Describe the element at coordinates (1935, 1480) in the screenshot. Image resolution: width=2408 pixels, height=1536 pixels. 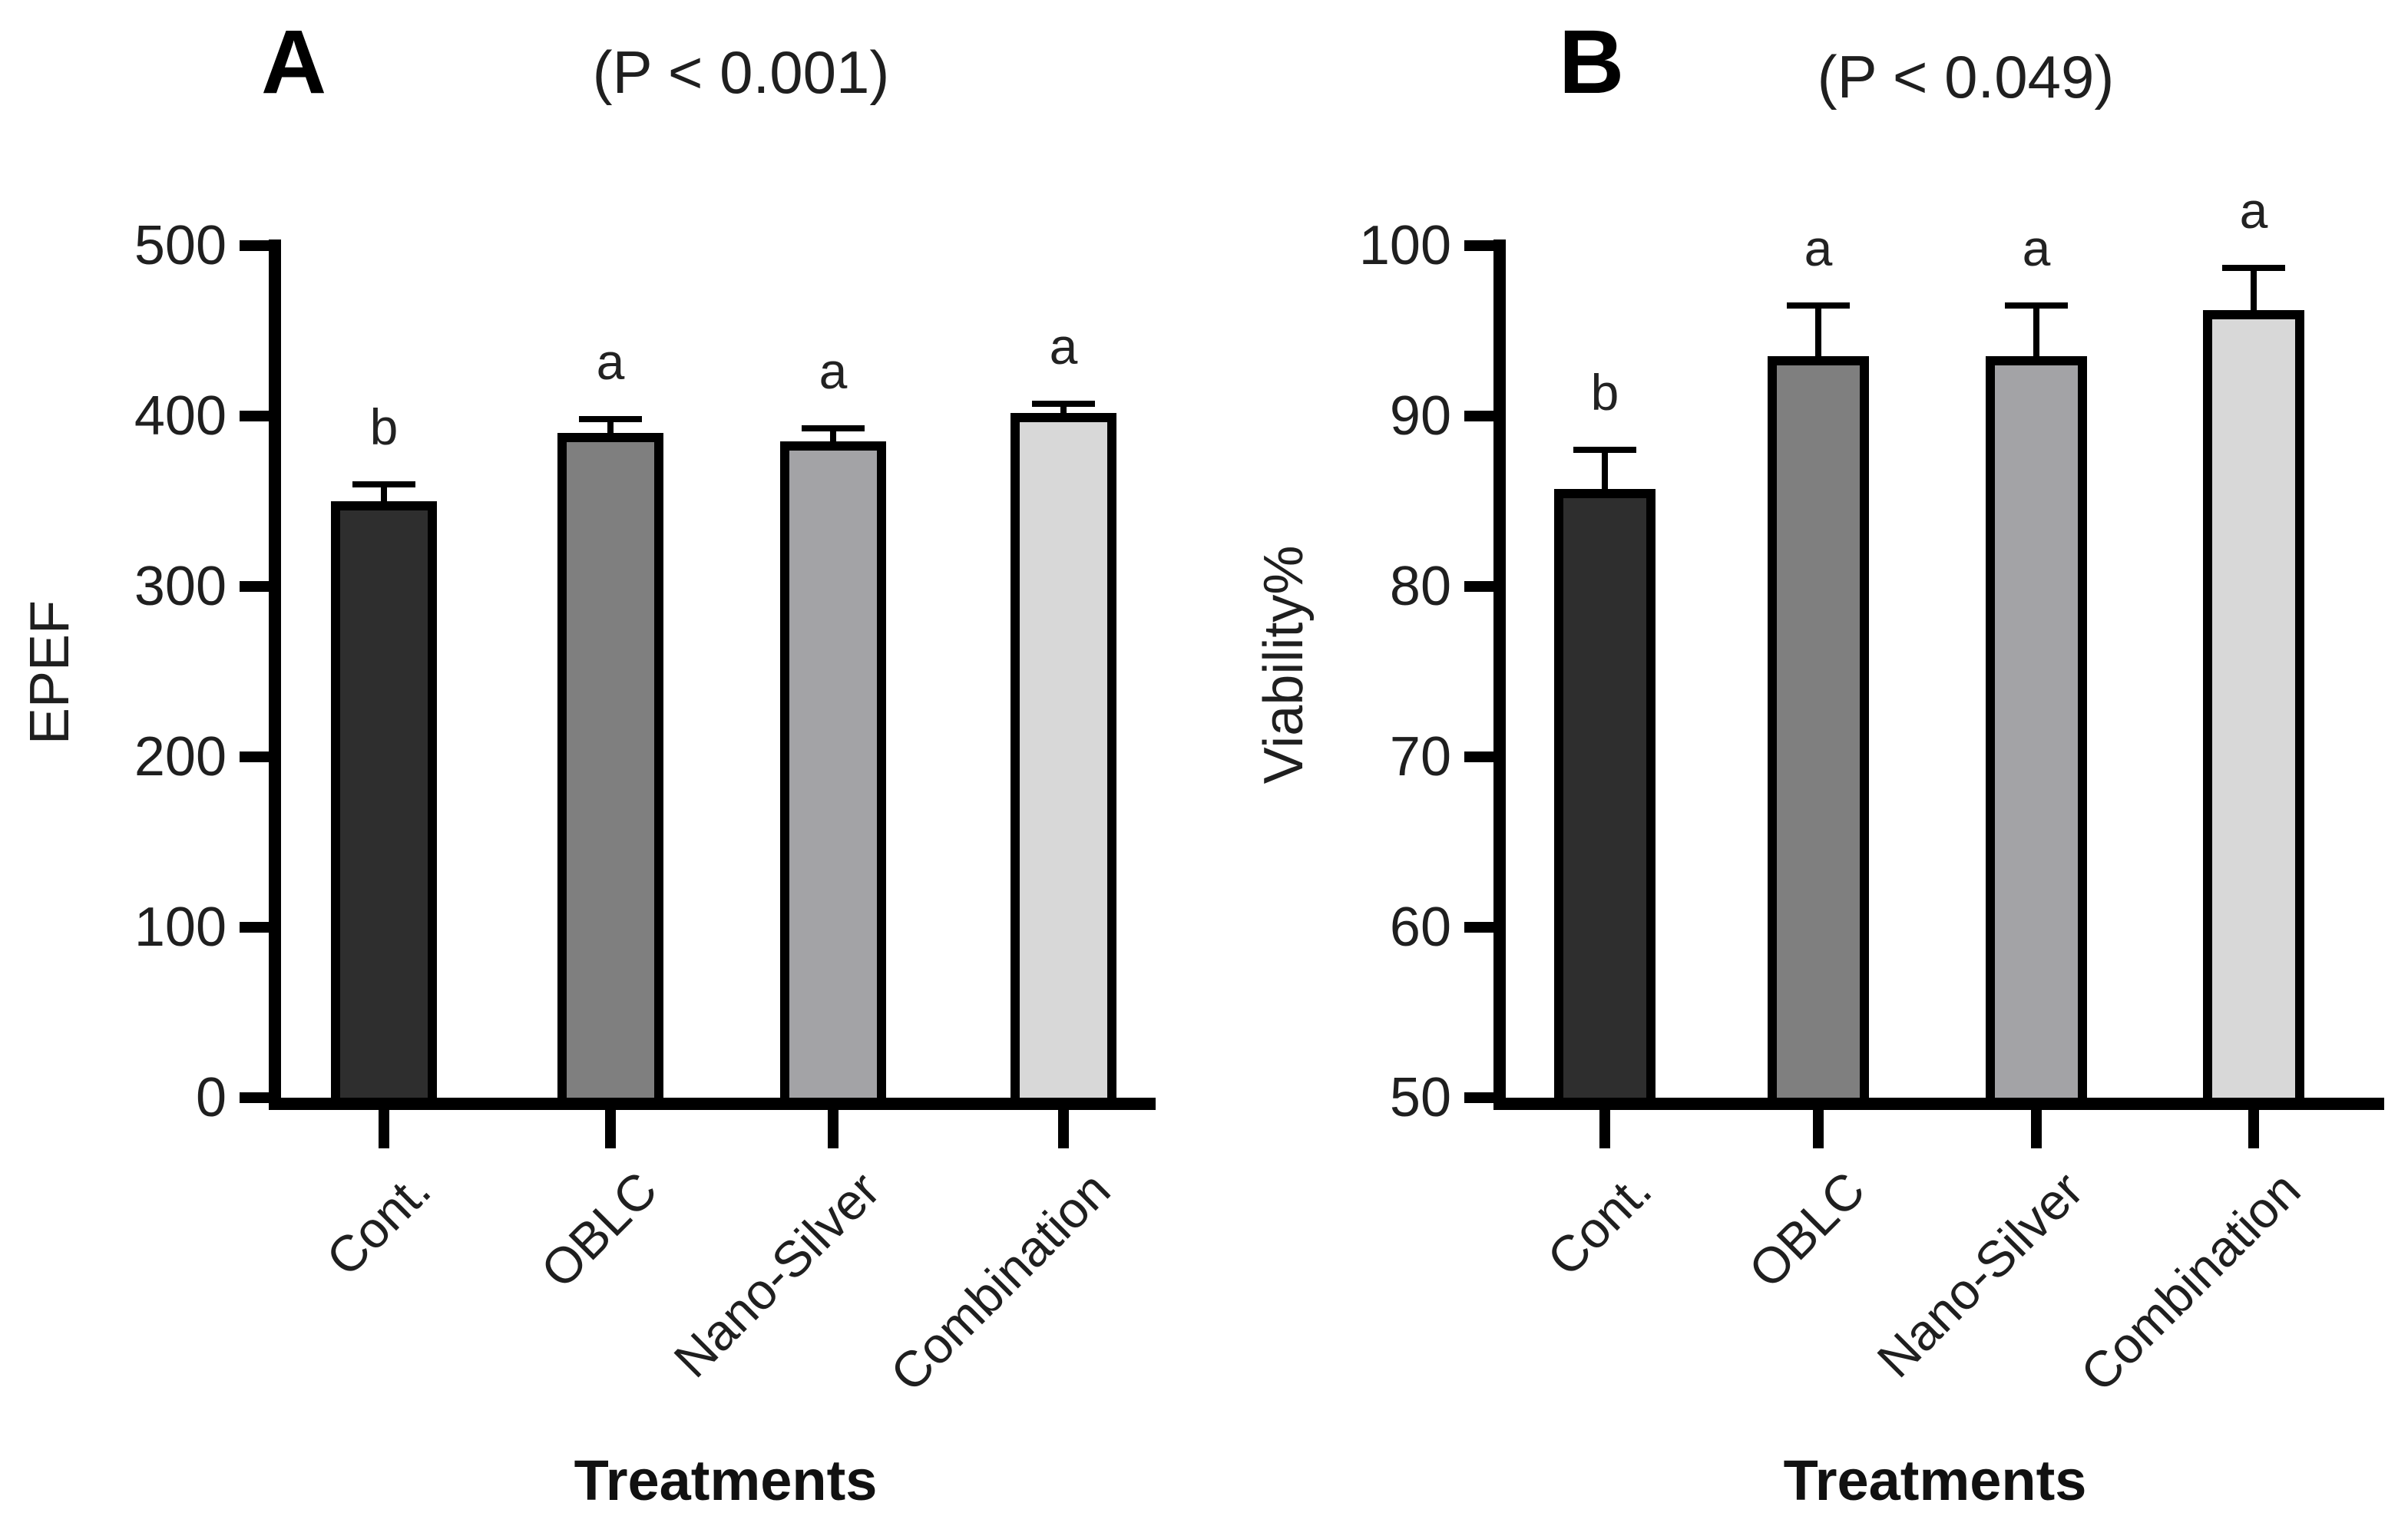
I see `panel-b-x-axis-title: Treatments` at that location.